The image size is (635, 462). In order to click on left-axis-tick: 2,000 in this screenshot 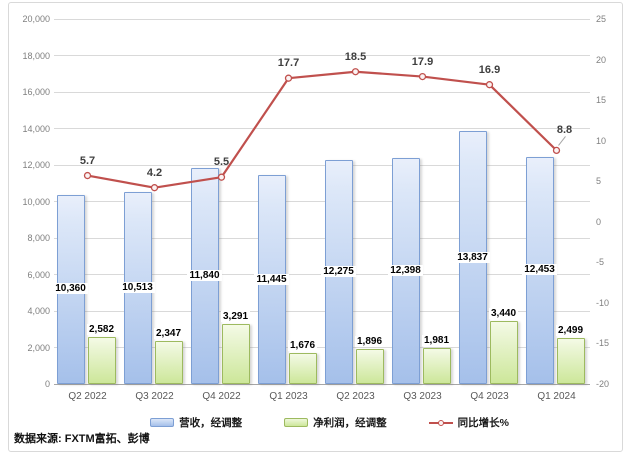, I will do `click(38, 347)`.